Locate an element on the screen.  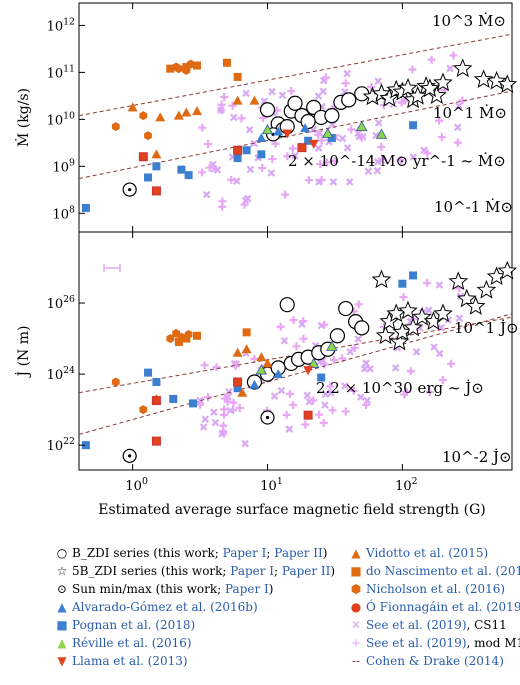
x-tick-label: 10² is located at coordinates (406, 485).